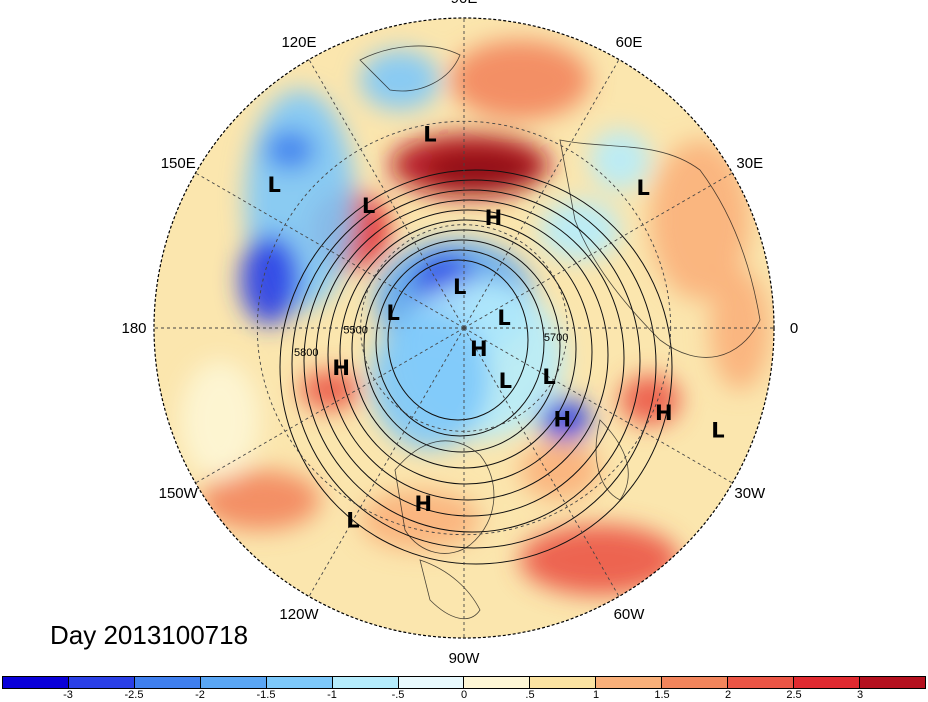 Image resolution: width=928 pixels, height=702 pixels. Describe the element at coordinates (398, 695) in the screenshot. I see `colorbar-tick-label: -.5` at that location.